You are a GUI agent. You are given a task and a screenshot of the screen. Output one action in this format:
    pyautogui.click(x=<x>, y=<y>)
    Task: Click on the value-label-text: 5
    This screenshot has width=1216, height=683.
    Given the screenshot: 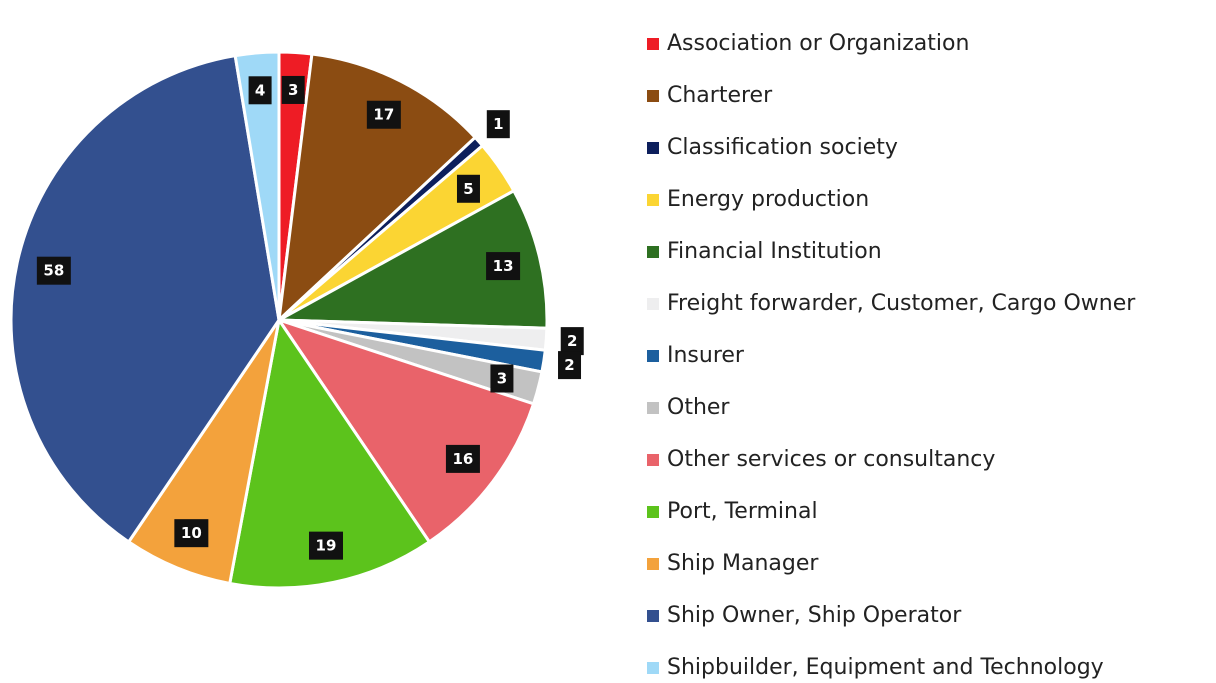 What is the action you would take?
    pyautogui.click(x=468, y=189)
    